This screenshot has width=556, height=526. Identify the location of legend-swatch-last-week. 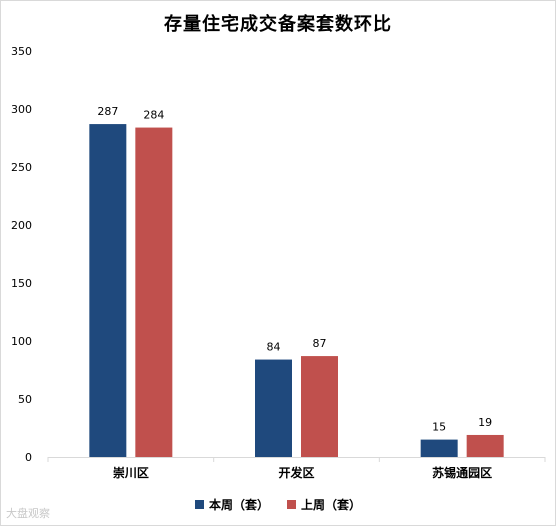
(291, 504).